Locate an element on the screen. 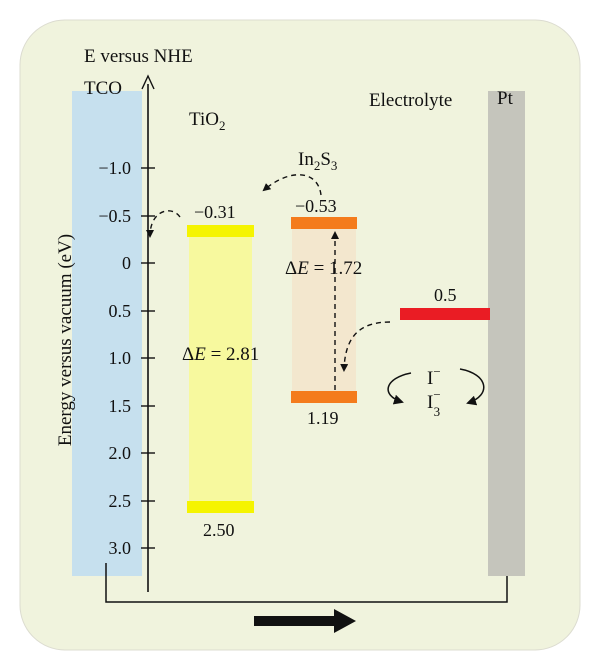 The image size is (600, 670). tco-label: TCO is located at coordinates (103, 88).